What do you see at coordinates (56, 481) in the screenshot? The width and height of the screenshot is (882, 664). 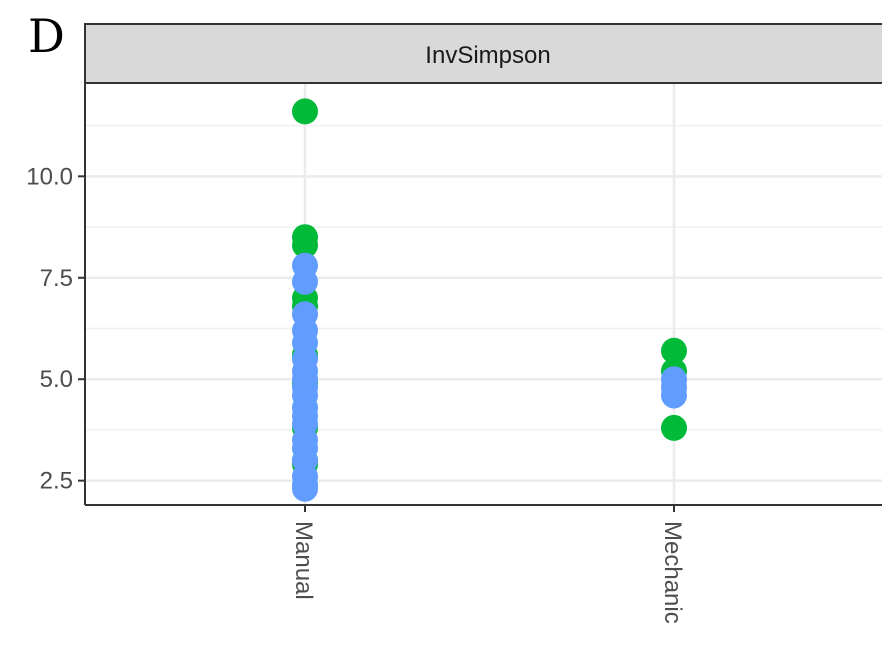 I see `y-tick-label: 2.5` at bounding box center [56, 481].